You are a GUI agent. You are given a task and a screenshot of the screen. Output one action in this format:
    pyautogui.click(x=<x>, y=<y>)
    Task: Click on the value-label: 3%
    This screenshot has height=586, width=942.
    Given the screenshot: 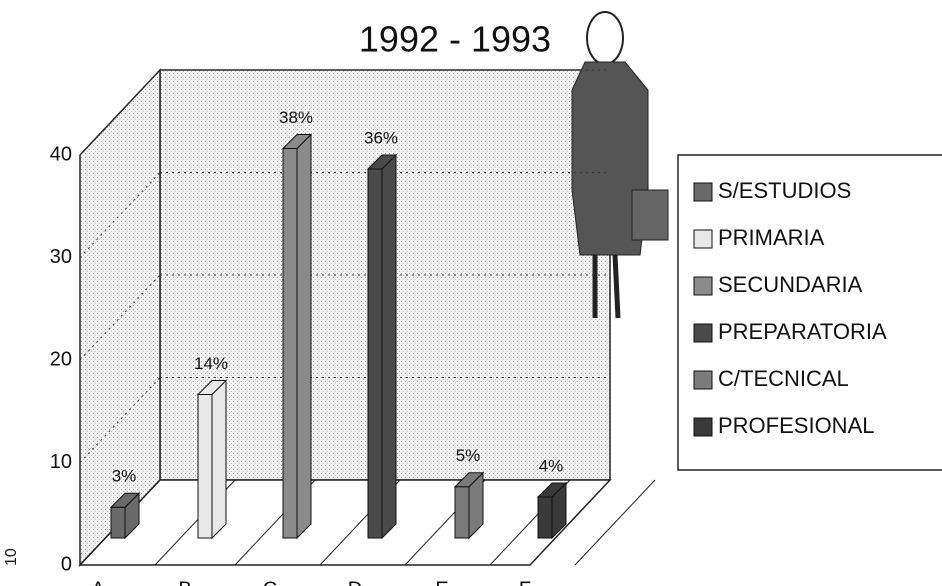 What is the action you would take?
    pyautogui.click(x=124, y=476)
    